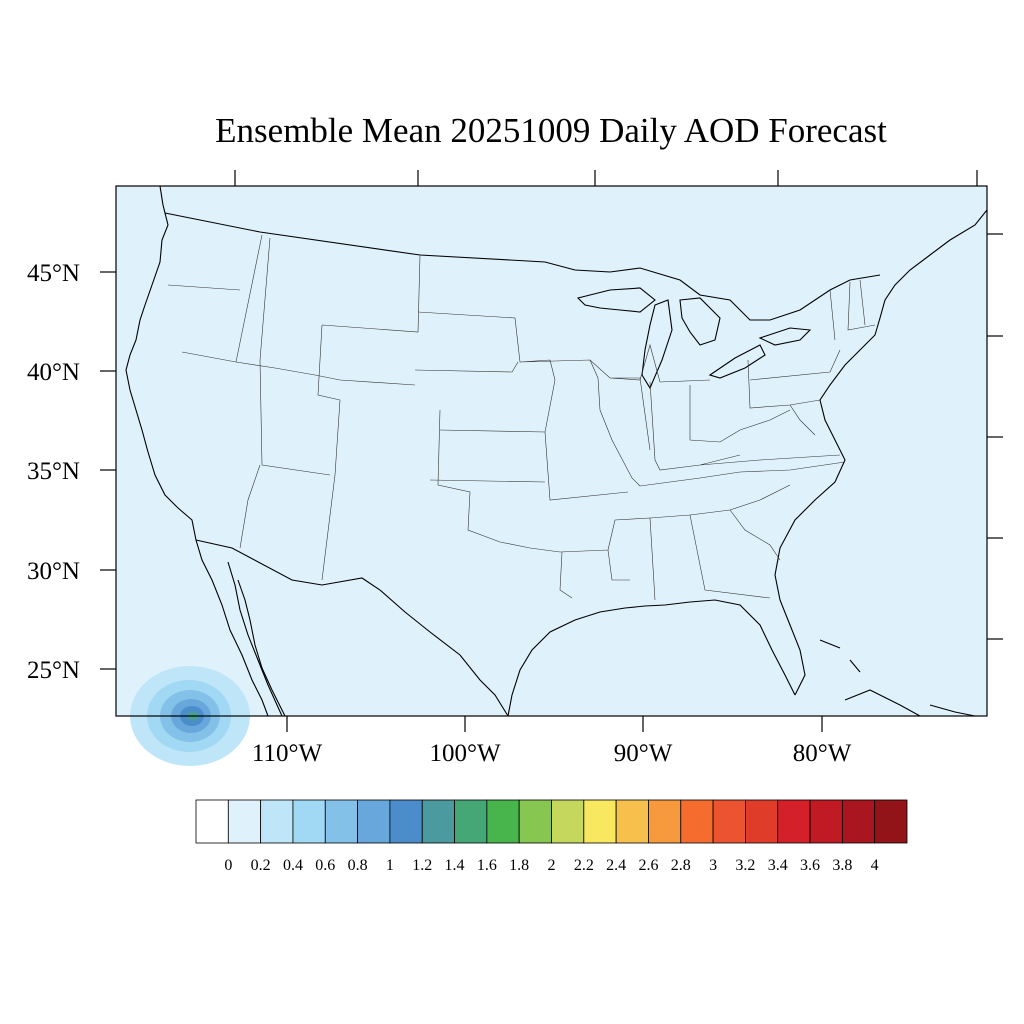 The image size is (1024, 1024). Describe the element at coordinates (422, 865) in the screenshot. I see `colorbar-label: 1.2` at that location.